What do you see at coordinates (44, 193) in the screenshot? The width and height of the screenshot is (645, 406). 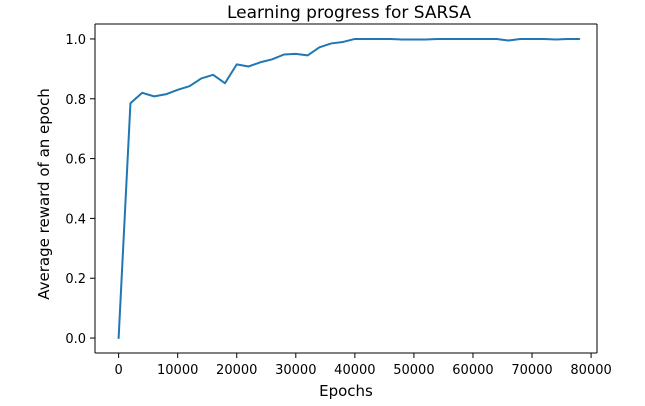 I see `y-axis-label: Average reward of an epoch` at bounding box center [44, 193].